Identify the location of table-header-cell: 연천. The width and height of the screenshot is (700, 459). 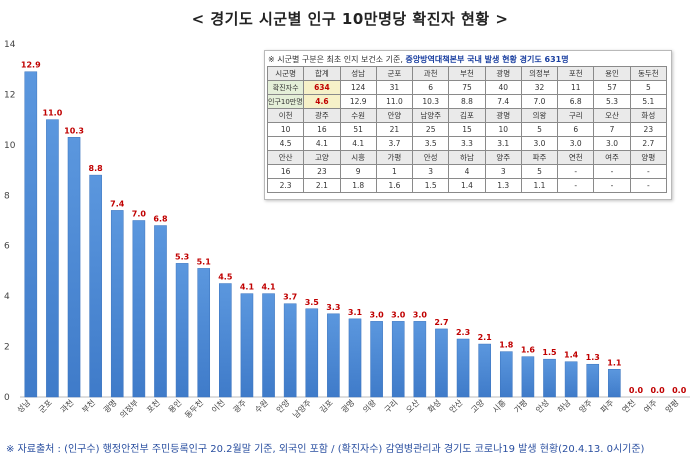
(576, 157).